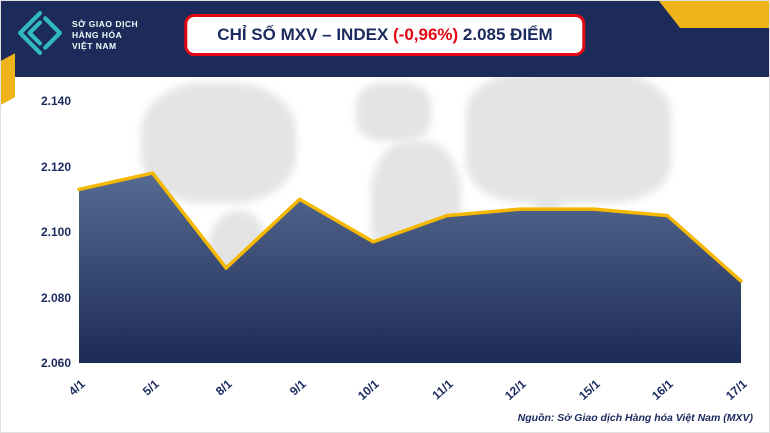 This screenshot has height=433, width=770. What do you see at coordinates (105, 23) in the screenshot?
I see `logo-line-1: SỞ GIAO DỊCH` at bounding box center [105, 23].